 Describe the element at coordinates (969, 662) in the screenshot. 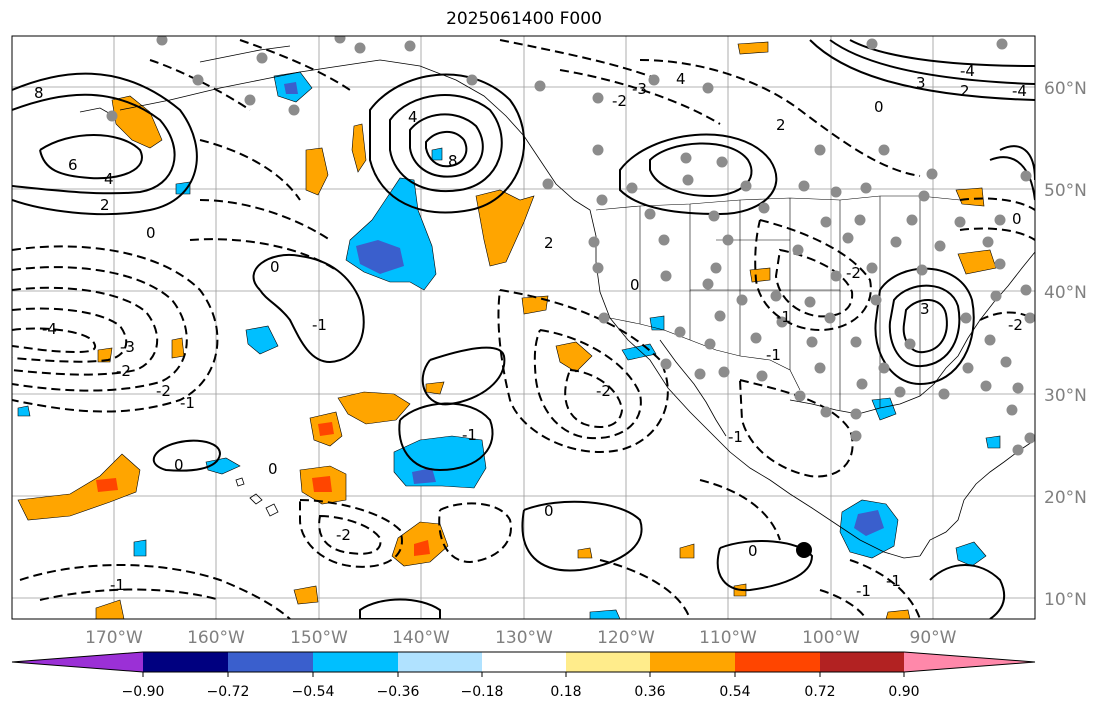

I see `colorbar-extend-max` at that location.